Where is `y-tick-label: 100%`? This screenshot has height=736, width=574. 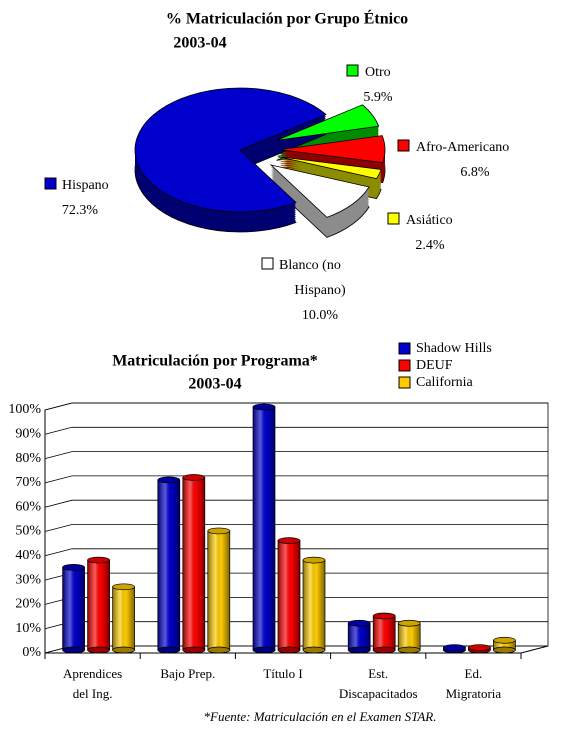 y-tick-label: 100% is located at coordinates (24, 409).